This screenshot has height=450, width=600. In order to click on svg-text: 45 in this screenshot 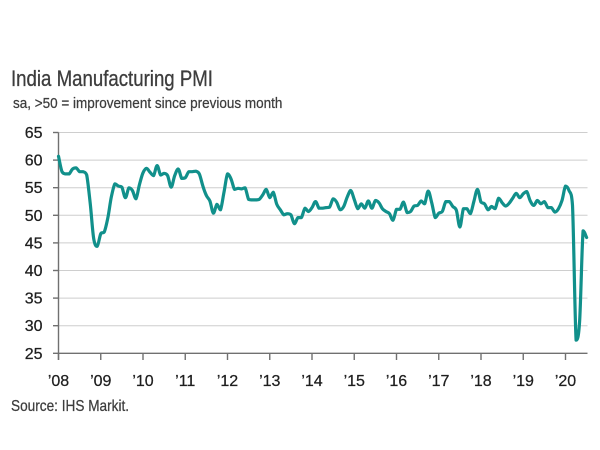, I will do `click(34, 243)`.